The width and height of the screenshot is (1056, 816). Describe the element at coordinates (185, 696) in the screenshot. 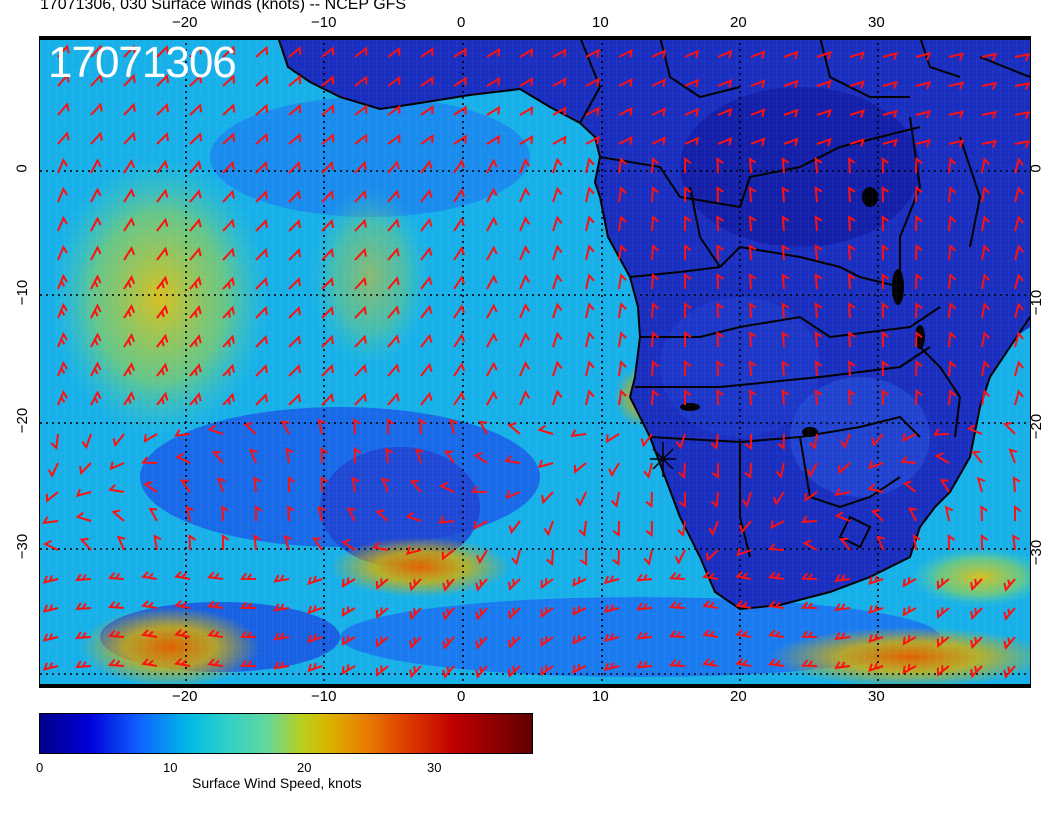

I see `lon-label-bottom: −20` at that location.